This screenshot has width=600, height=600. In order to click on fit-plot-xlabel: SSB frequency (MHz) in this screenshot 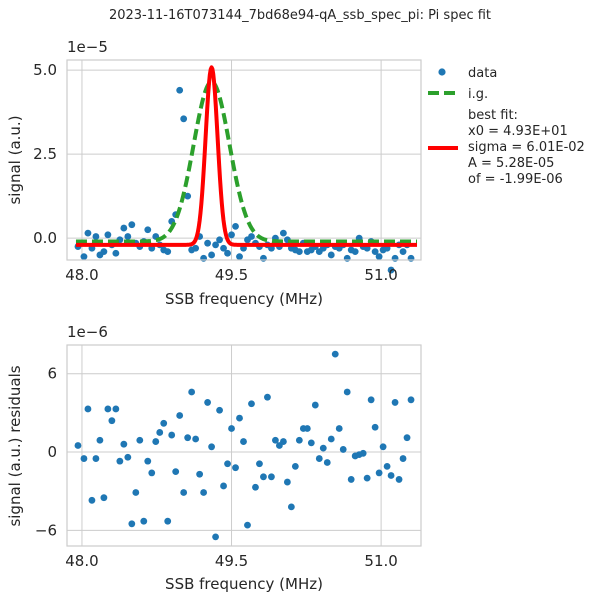, I will do `click(244, 299)`.